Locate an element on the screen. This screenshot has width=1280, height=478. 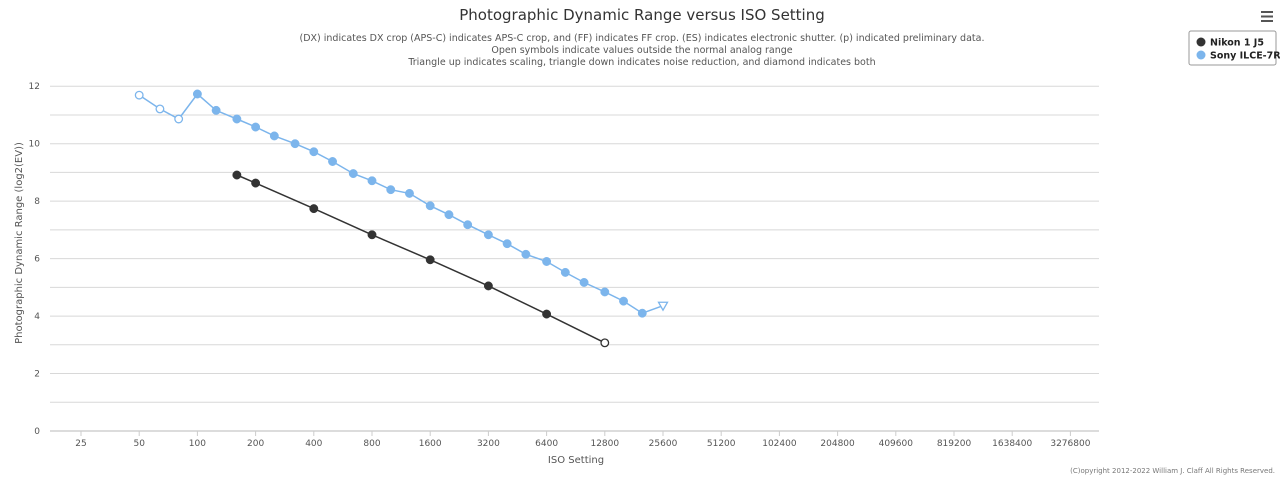
x-tick-label: 1600 is located at coordinates (430, 444).